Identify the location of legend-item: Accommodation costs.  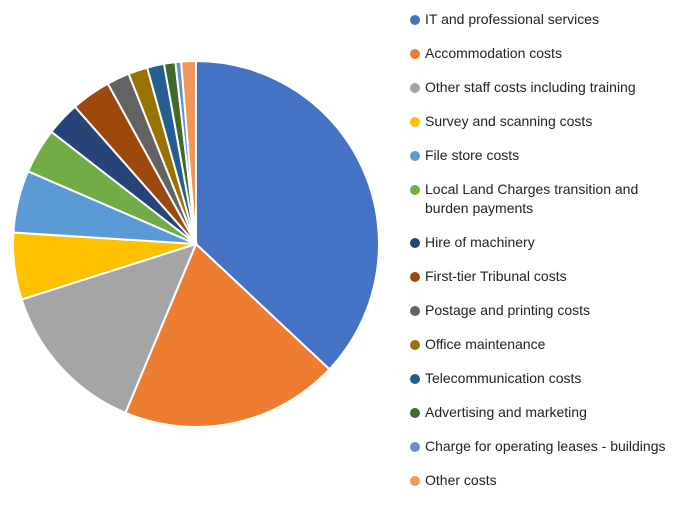
(542, 53).